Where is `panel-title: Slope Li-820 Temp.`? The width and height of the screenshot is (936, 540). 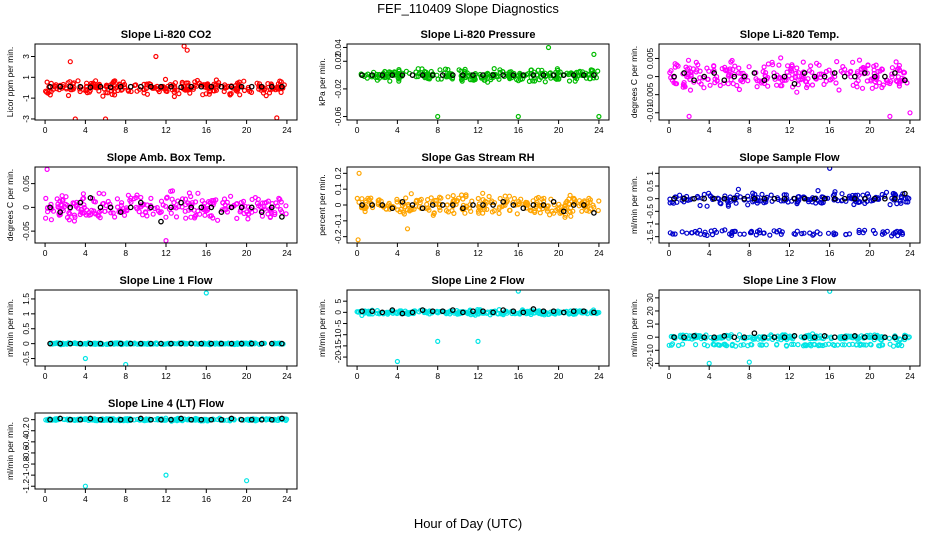 panel-title: Slope Li-820 Temp. is located at coordinates (789, 35).